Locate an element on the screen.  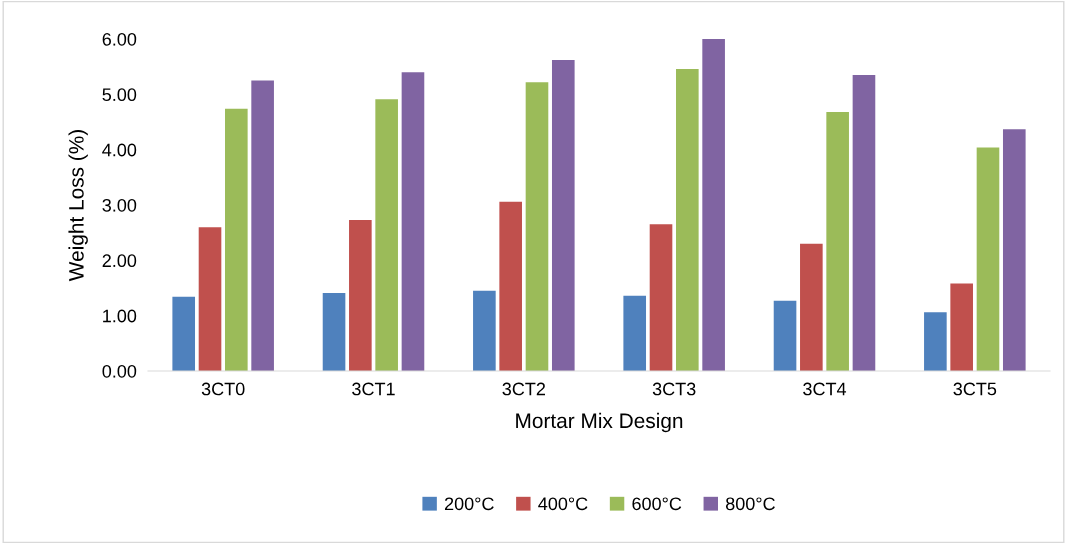
x-axis-title: Mortar Mix Design is located at coordinates (599, 422).